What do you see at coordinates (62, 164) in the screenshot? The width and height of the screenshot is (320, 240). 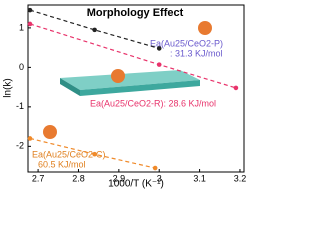 I see `annotation: 60.5 KJ/mol` at bounding box center [62, 164].